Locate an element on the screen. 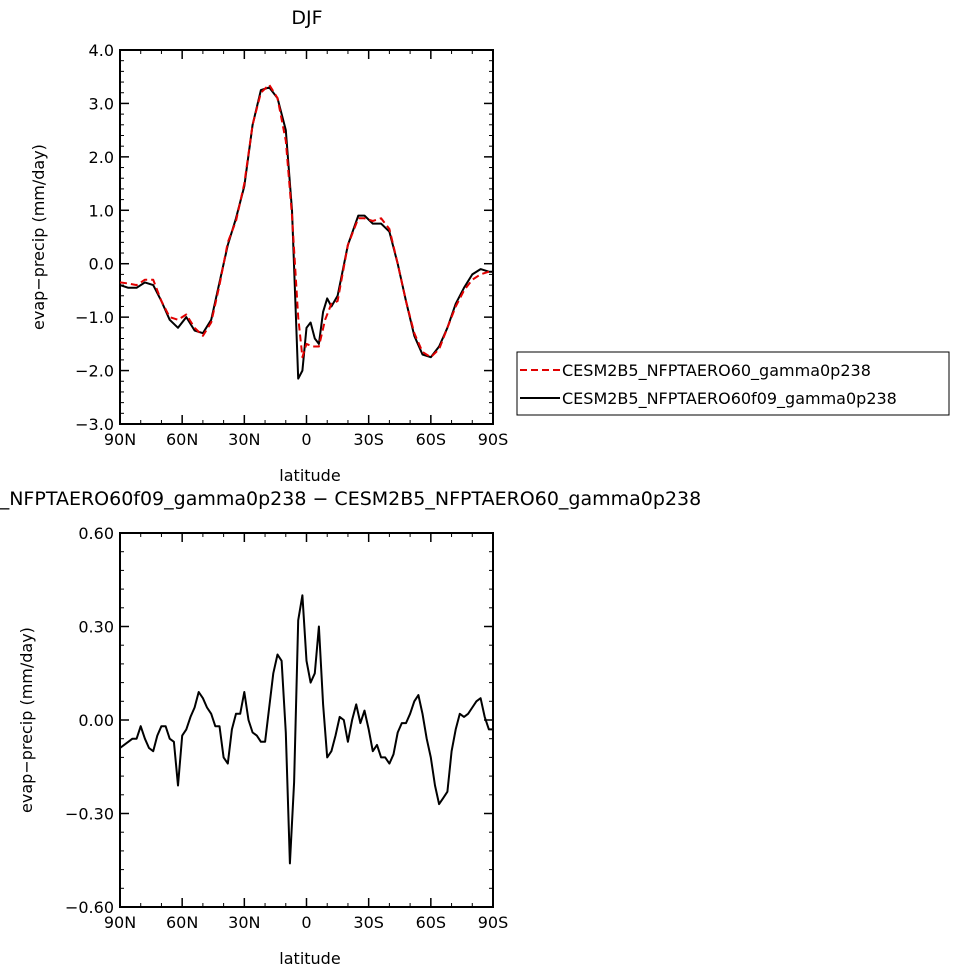  legend-box is located at coordinates (733, 383).